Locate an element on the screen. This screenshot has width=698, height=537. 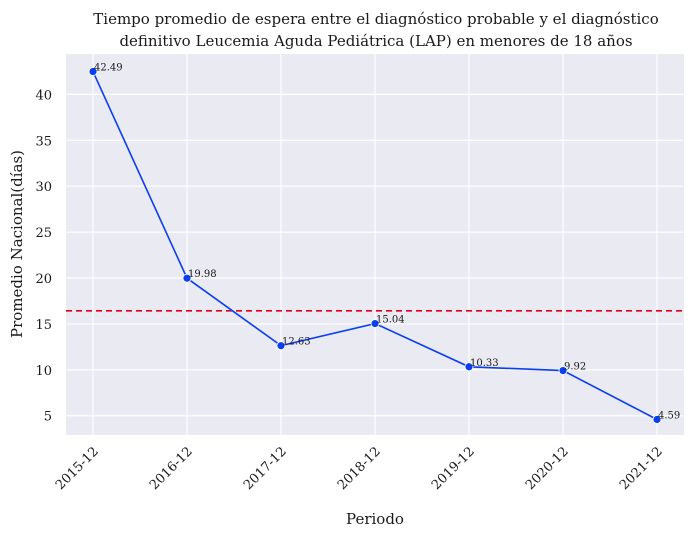
x-tick-label: 2015-12 is located at coordinates (77, 468).